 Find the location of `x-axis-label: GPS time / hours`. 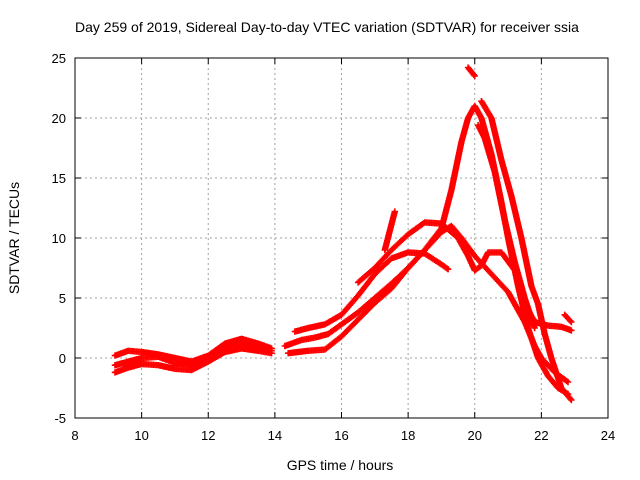

x-axis-label: GPS time / hours is located at coordinates (340, 465).